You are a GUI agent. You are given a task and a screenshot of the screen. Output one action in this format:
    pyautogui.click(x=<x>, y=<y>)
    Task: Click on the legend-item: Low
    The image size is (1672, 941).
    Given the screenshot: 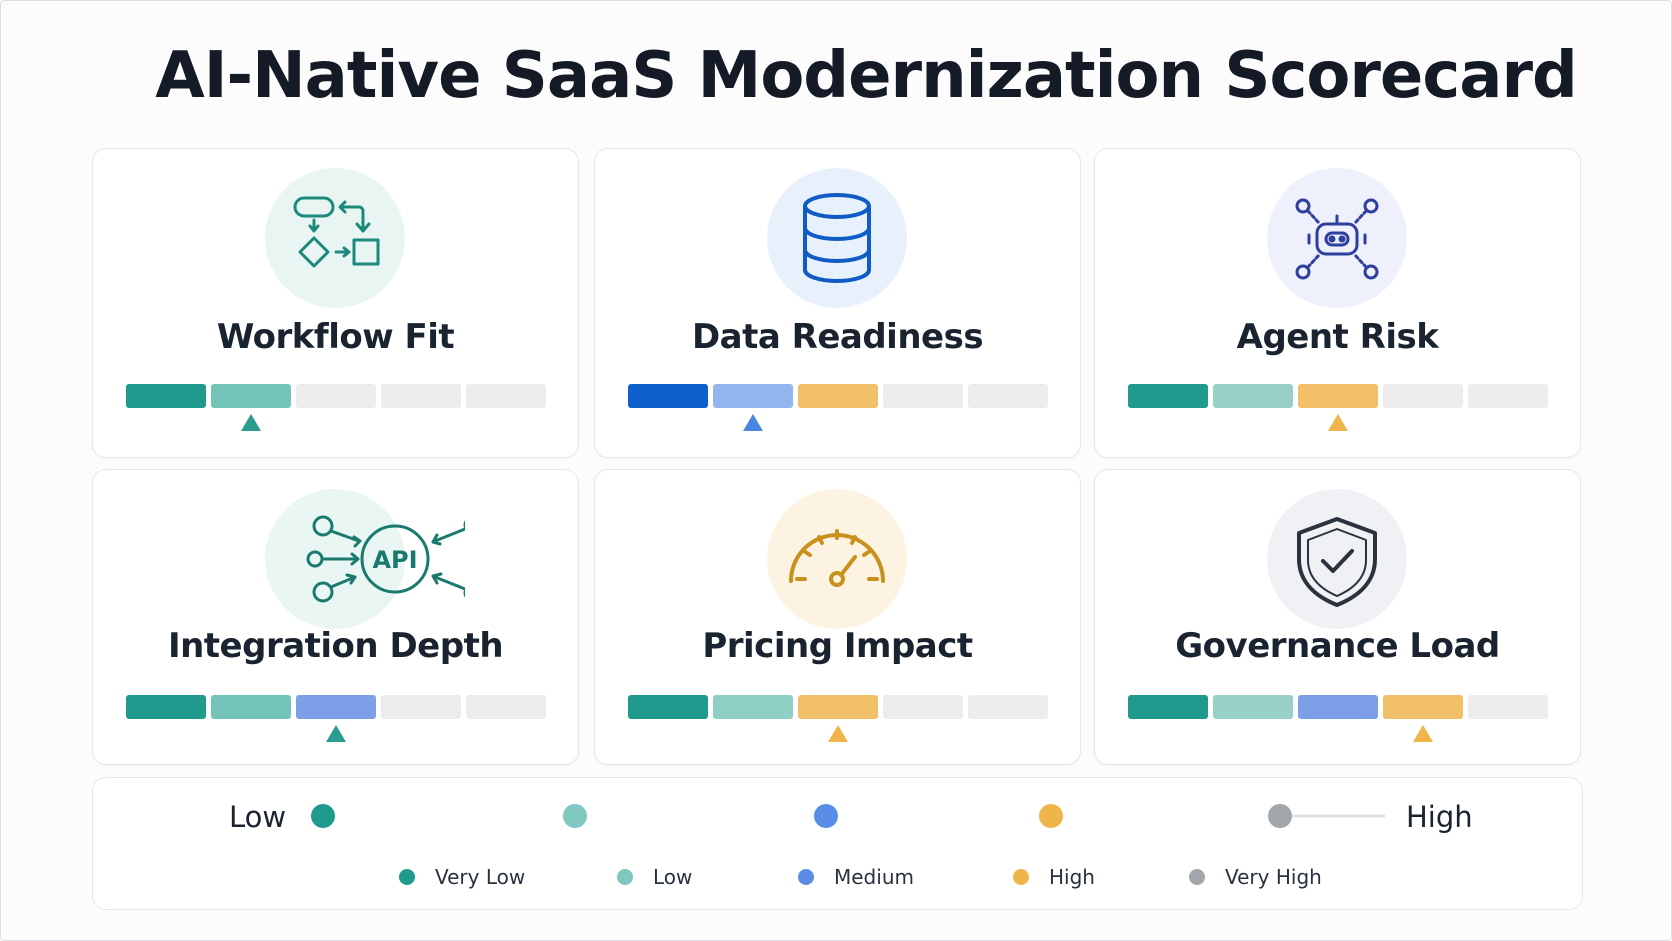 What is the action you would take?
    pyautogui.click(x=654, y=877)
    